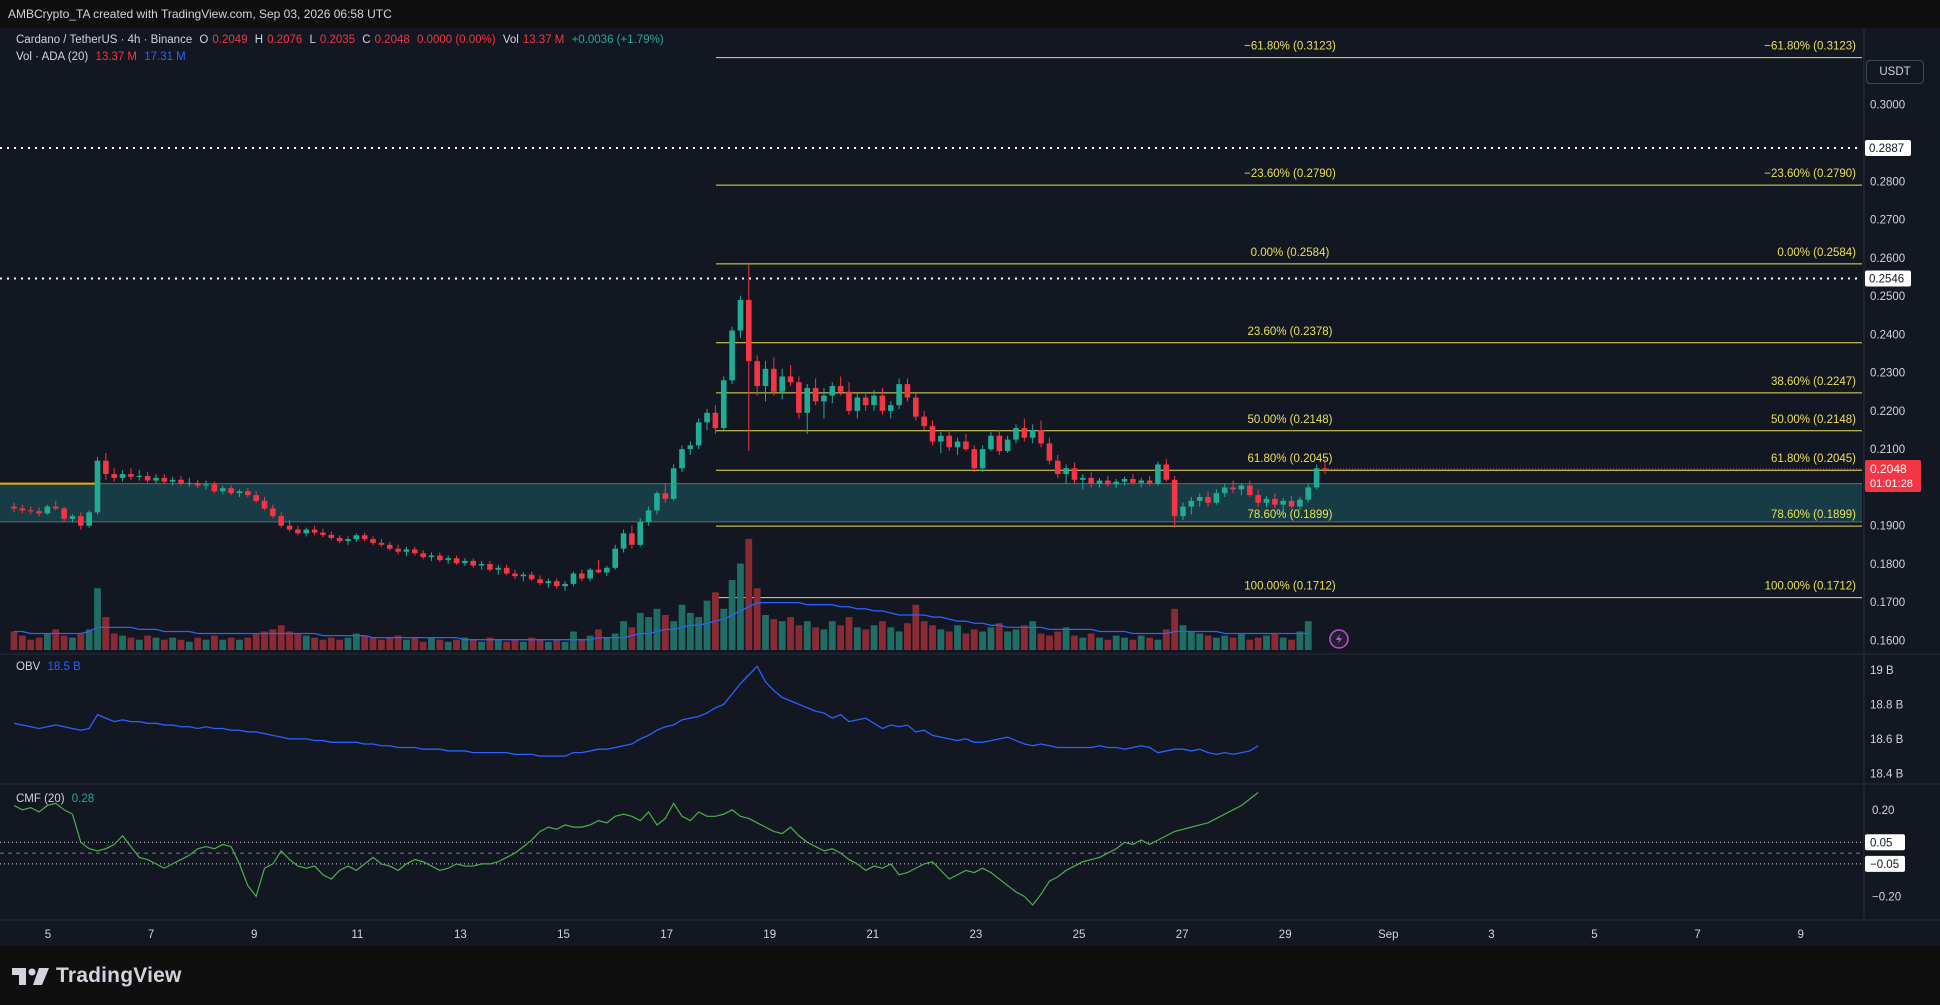 The height and width of the screenshot is (1005, 1940). I want to click on cmf-level-label: 0.05, so click(1881, 843).